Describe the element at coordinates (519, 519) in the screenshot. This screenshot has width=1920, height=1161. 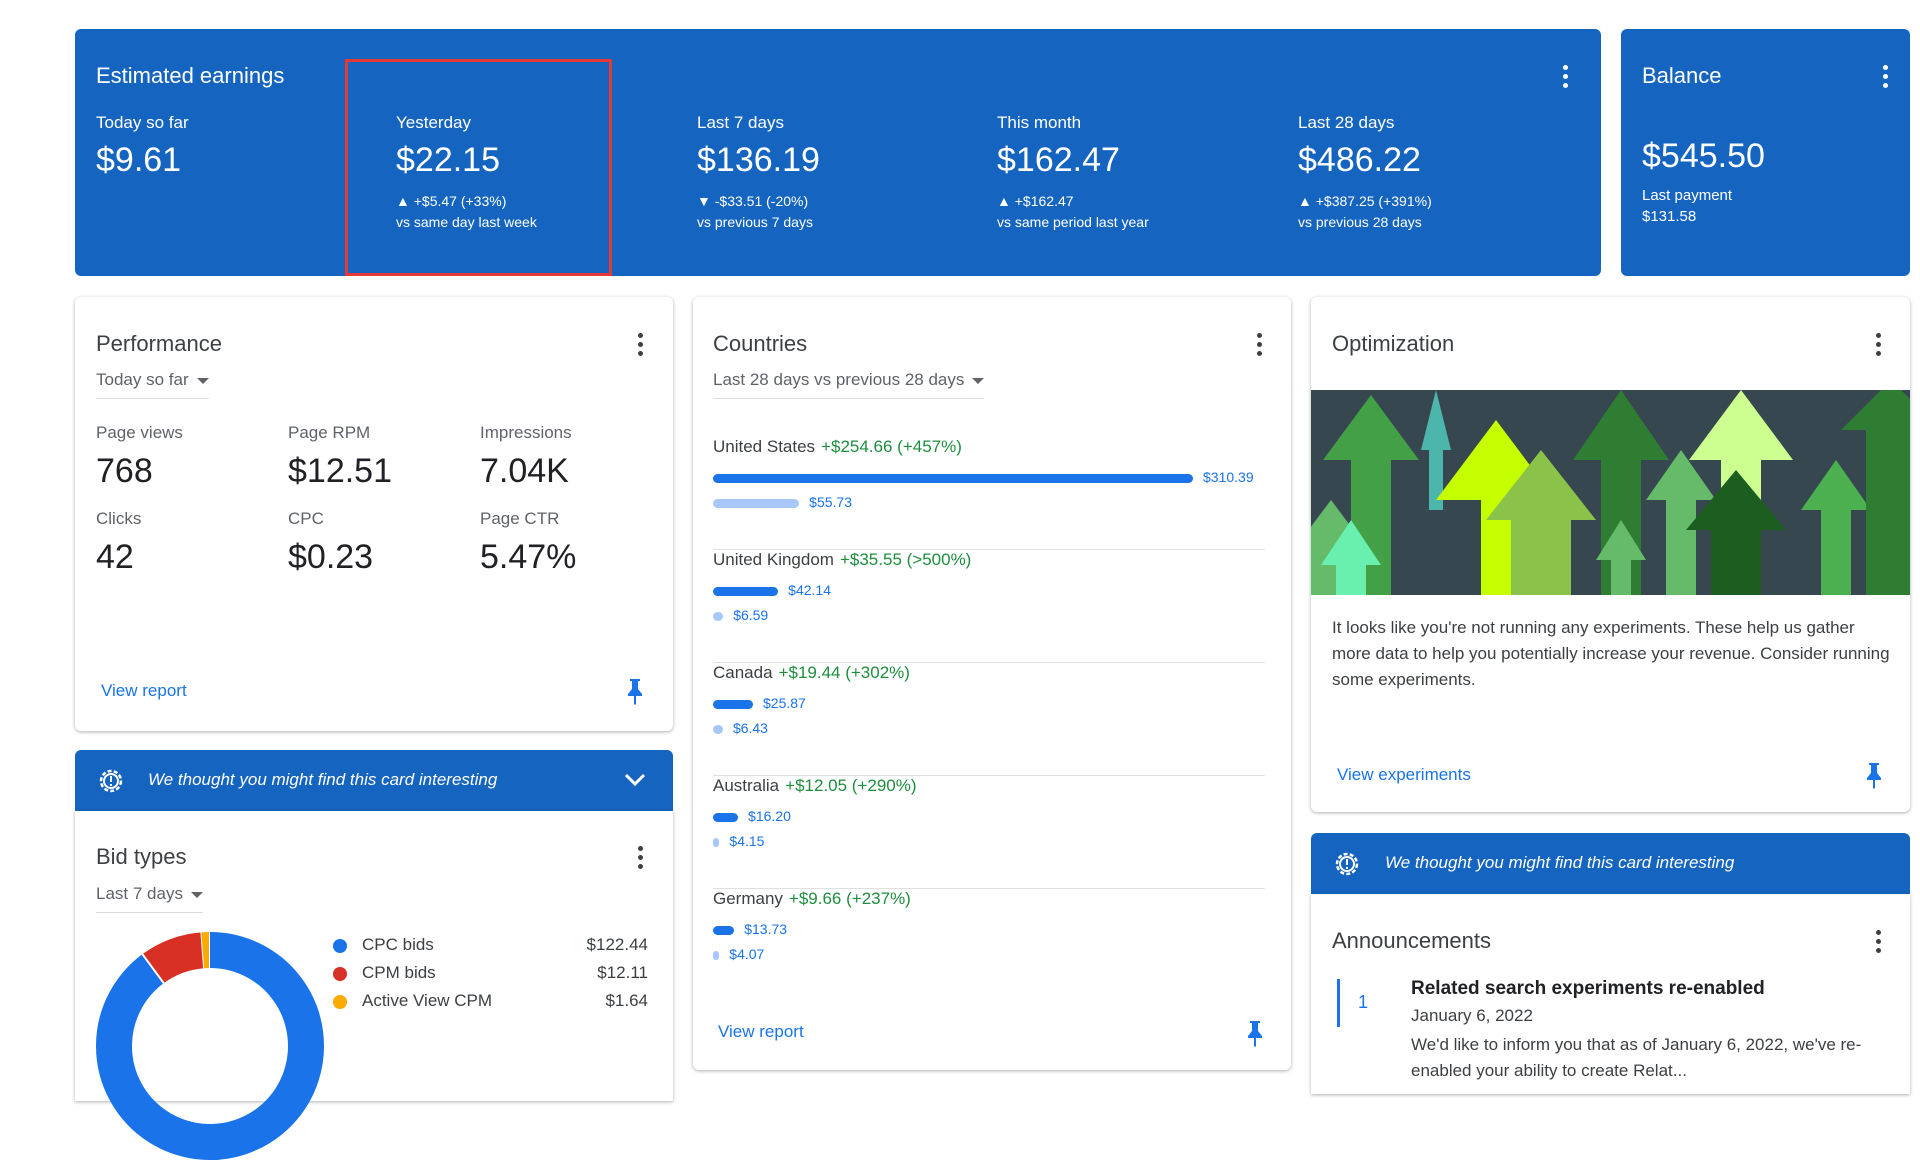
I see `metric-label: Page CTR` at that location.